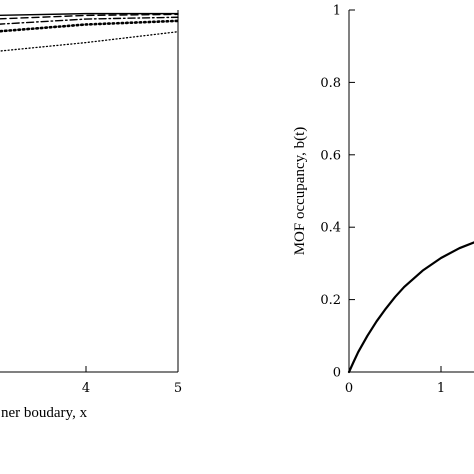 This screenshot has height=474, width=474. I want to click on left-series-1-line, so click(89, 14).